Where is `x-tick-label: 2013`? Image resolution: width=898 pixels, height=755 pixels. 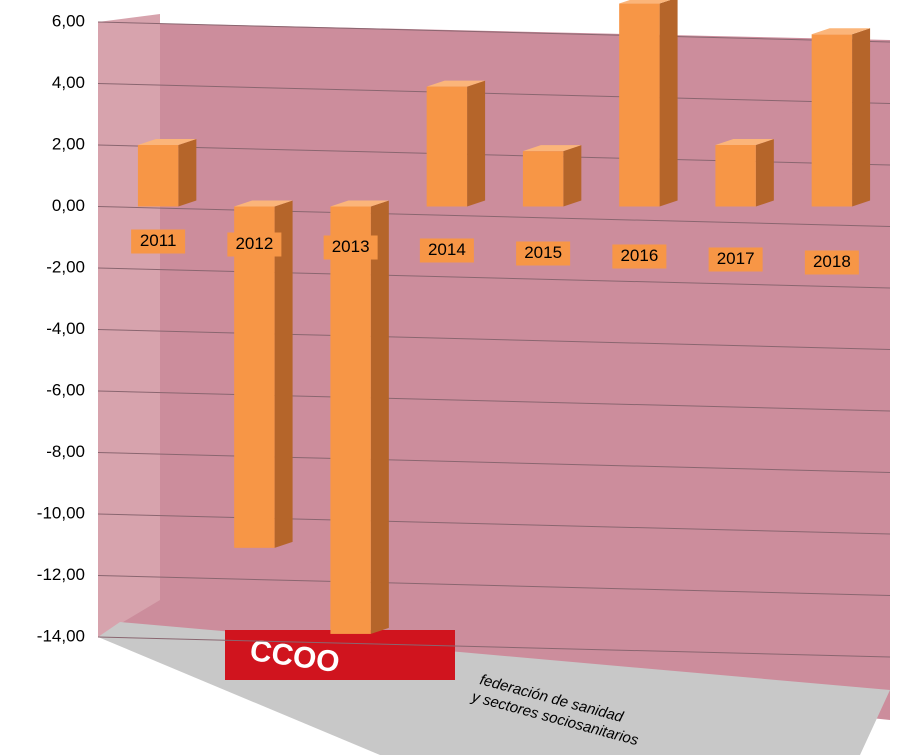
x-tick-label: 2013 is located at coordinates (351, 246).